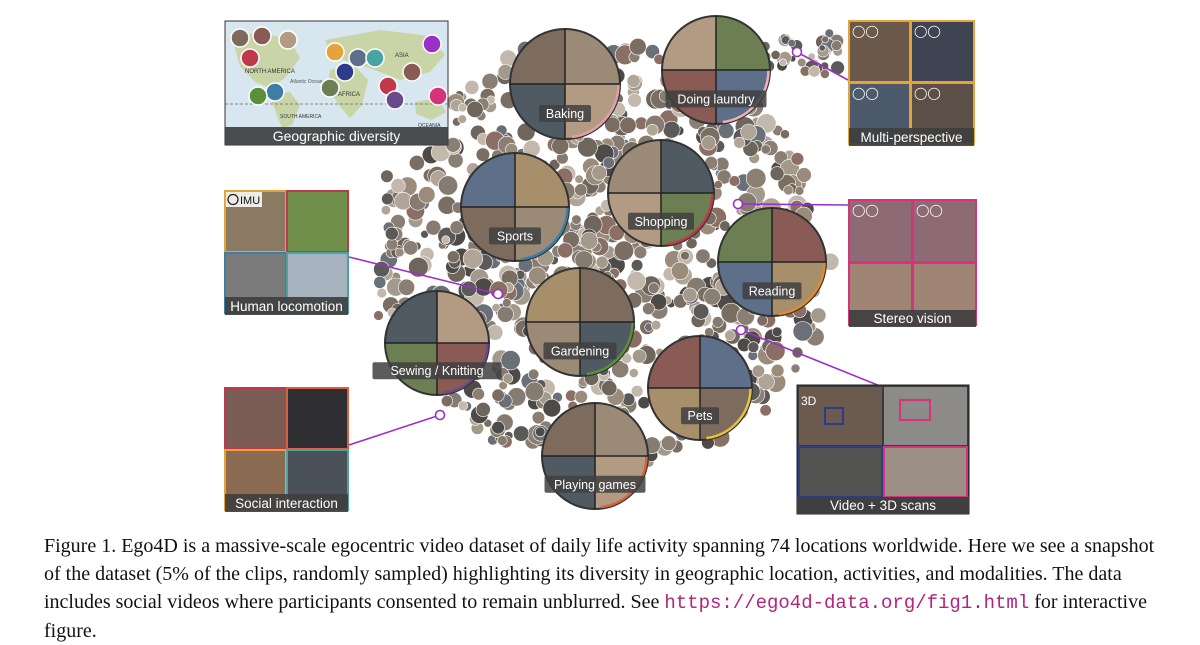 This screenshot has width=1200, height=645. I want to click on cluster-pets: Pets, so click(700, 388).